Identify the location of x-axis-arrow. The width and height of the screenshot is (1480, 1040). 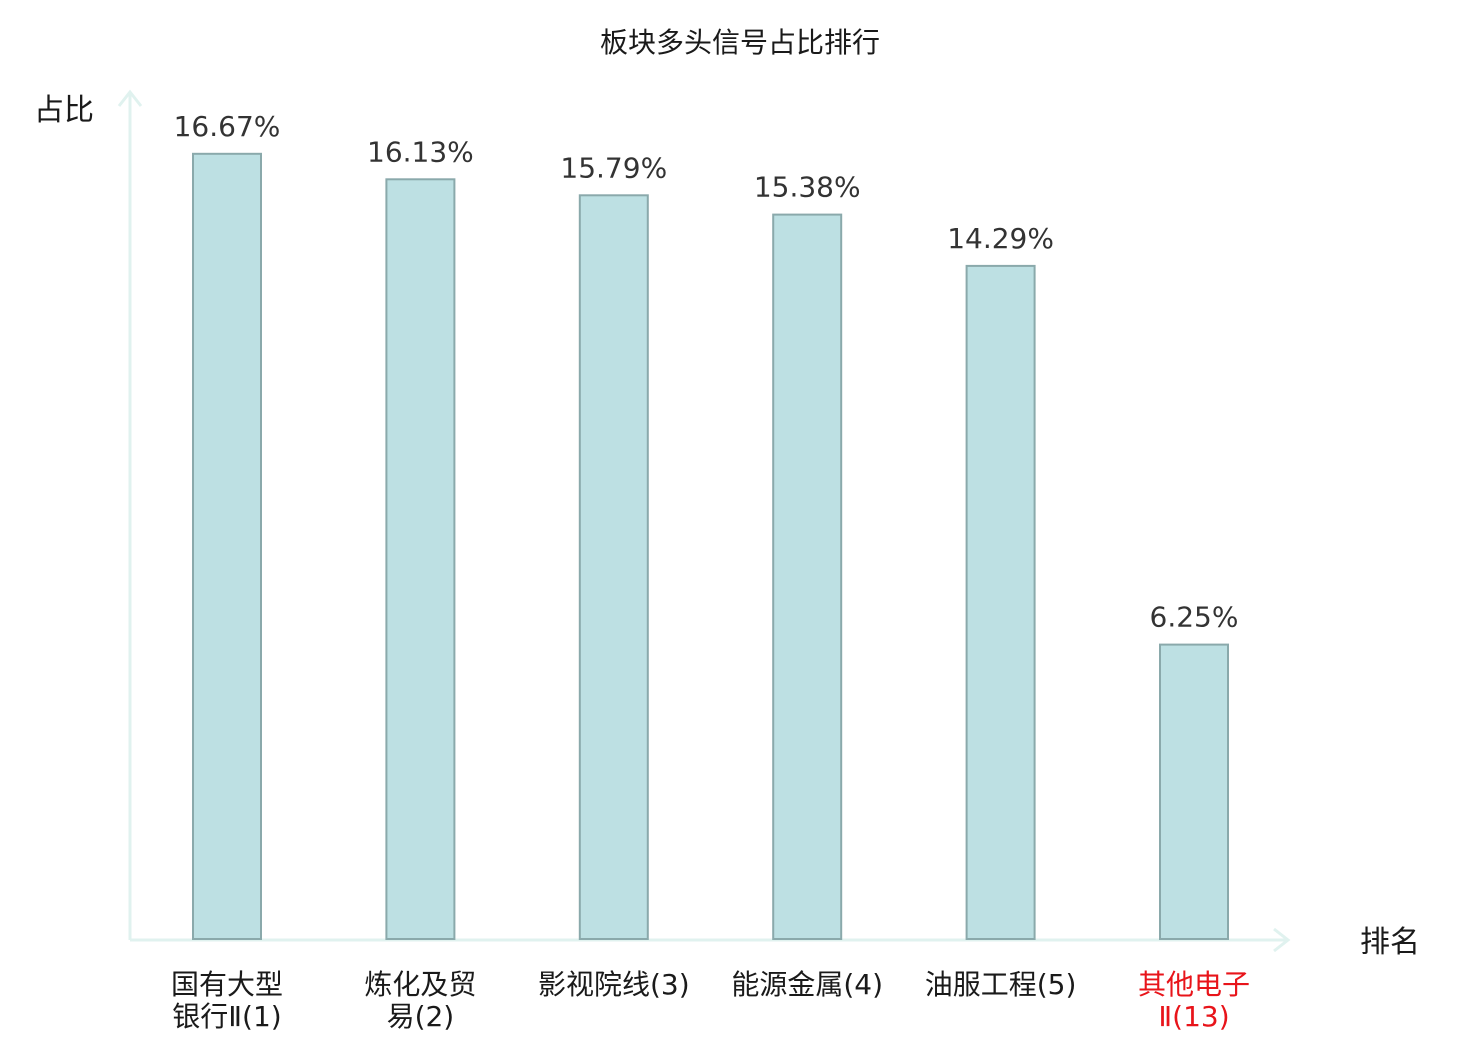
(1282, 940).